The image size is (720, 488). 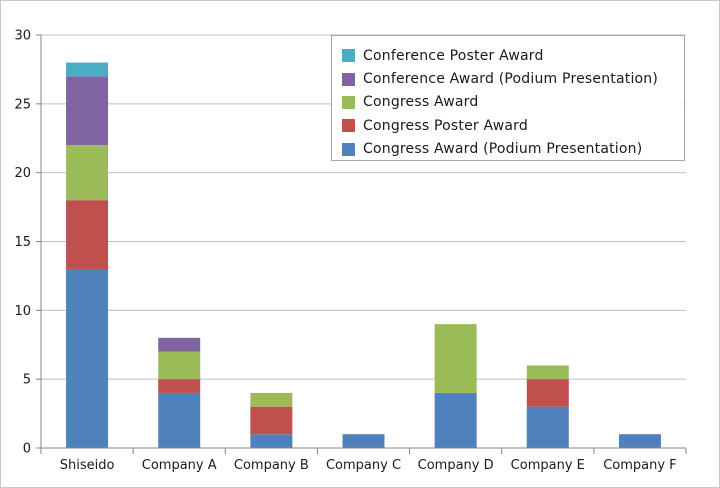 I want to click on x-tick-label: Company E, so click(x=548, y=465).